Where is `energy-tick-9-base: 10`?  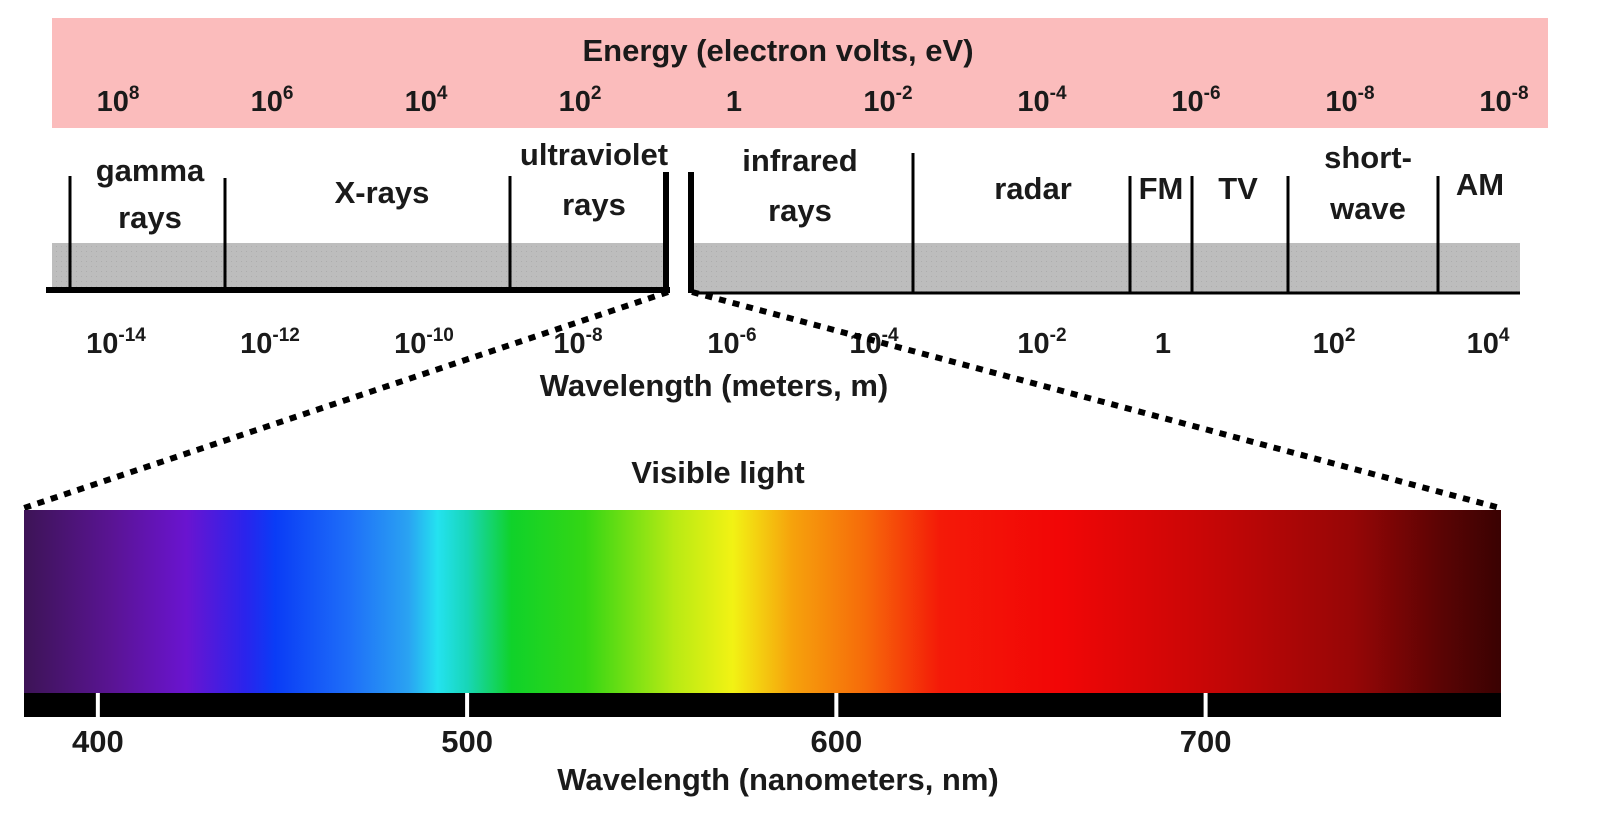 energy-tick-9-base: 10 is located at coordinates (1495, 102).